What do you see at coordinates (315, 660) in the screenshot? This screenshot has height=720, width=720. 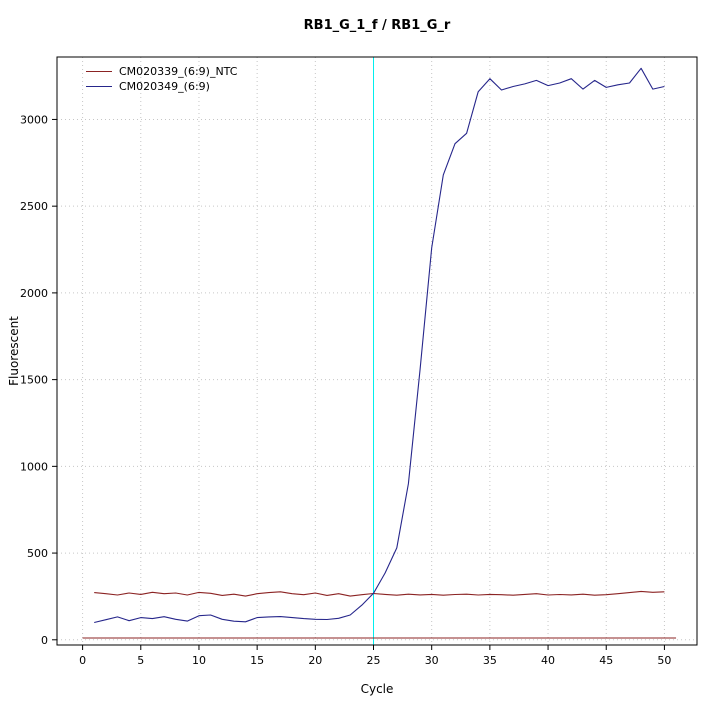 I see `x-tick-label: 20` at bounding box center [315, 660].